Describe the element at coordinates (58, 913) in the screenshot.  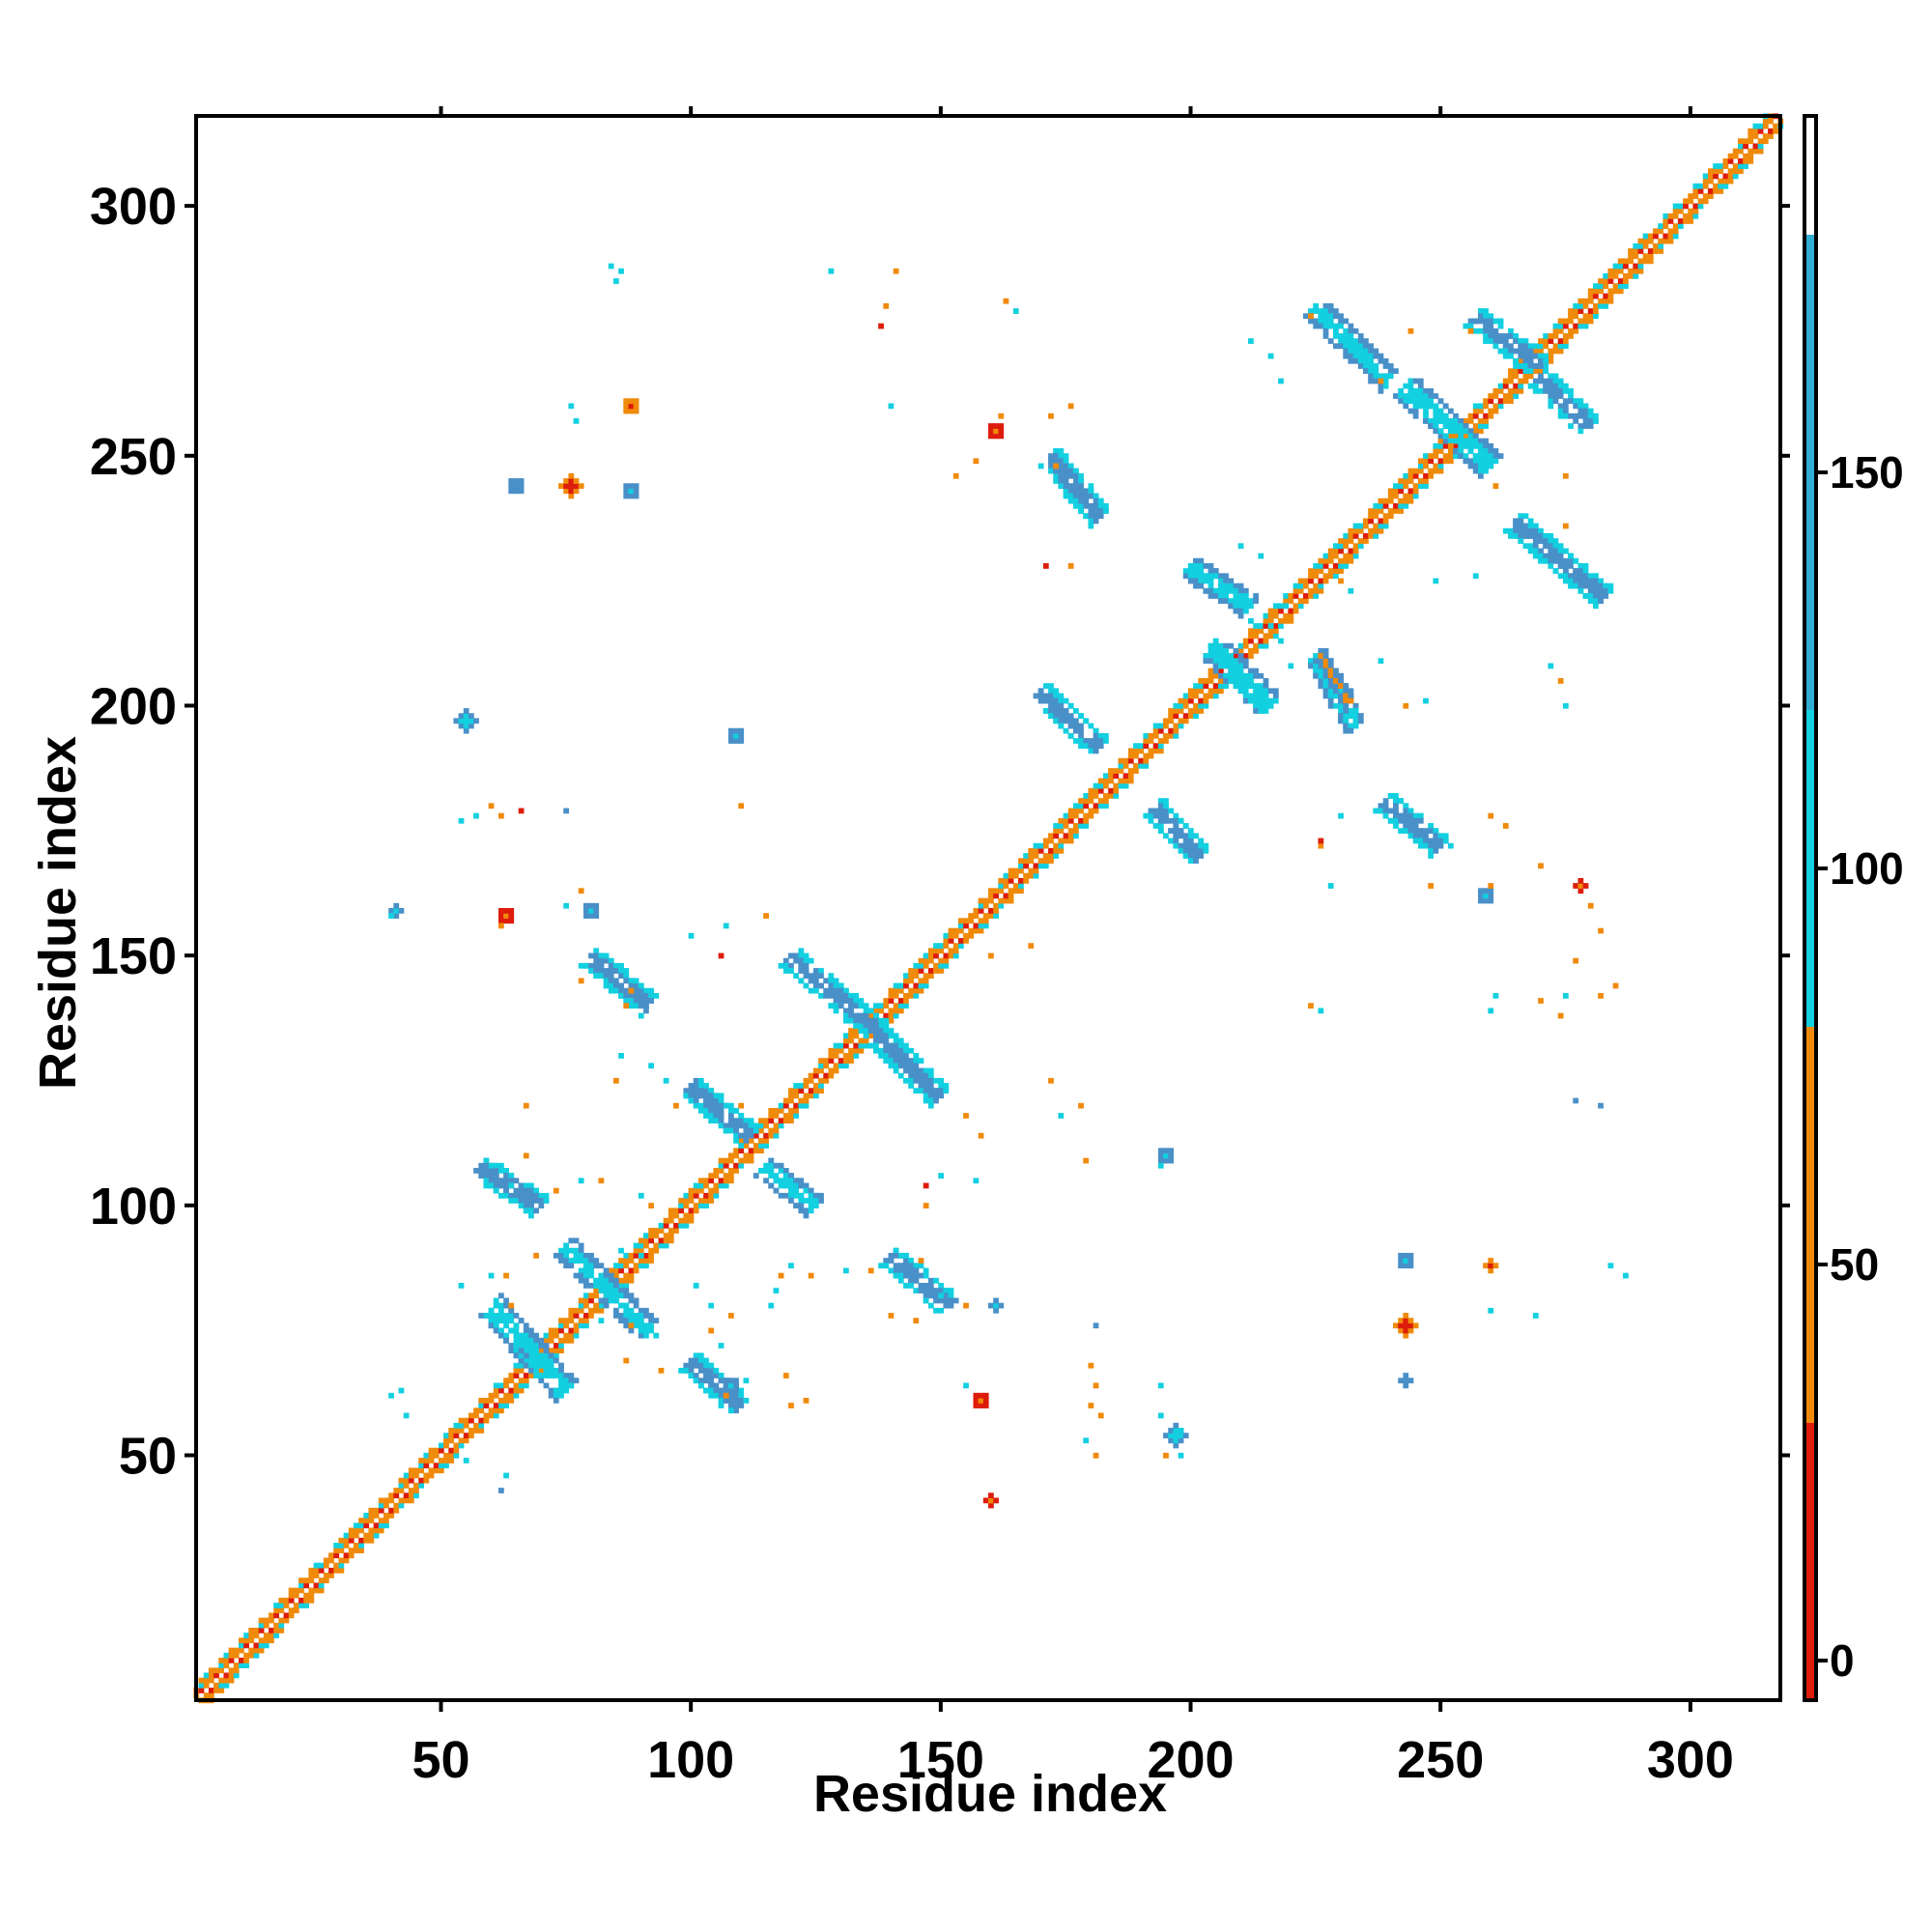
I see `y-axis-title: Residue index` at that location.